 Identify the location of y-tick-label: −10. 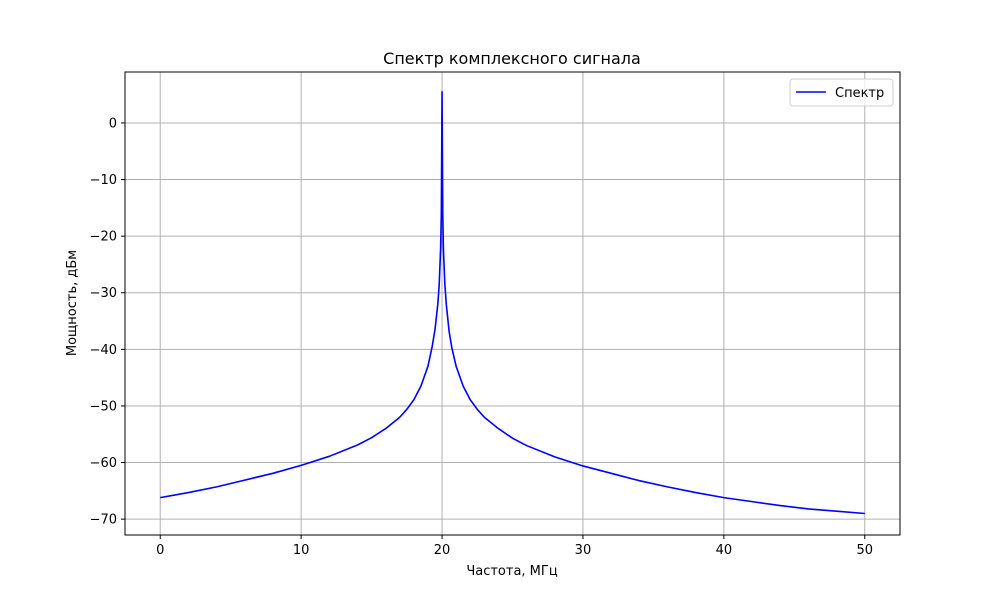
(103, 180).